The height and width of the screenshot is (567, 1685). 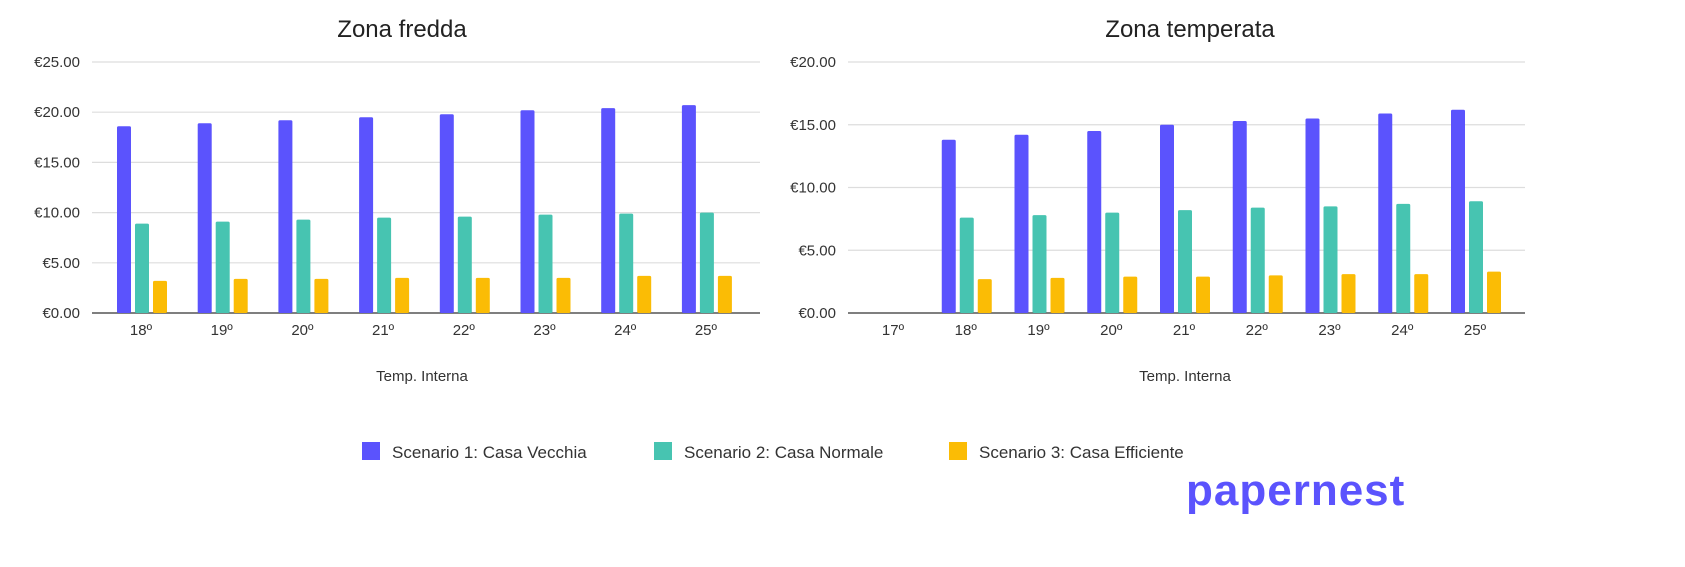 I want to click on papernest-logo: papernest, so click(x=1295, y=490).